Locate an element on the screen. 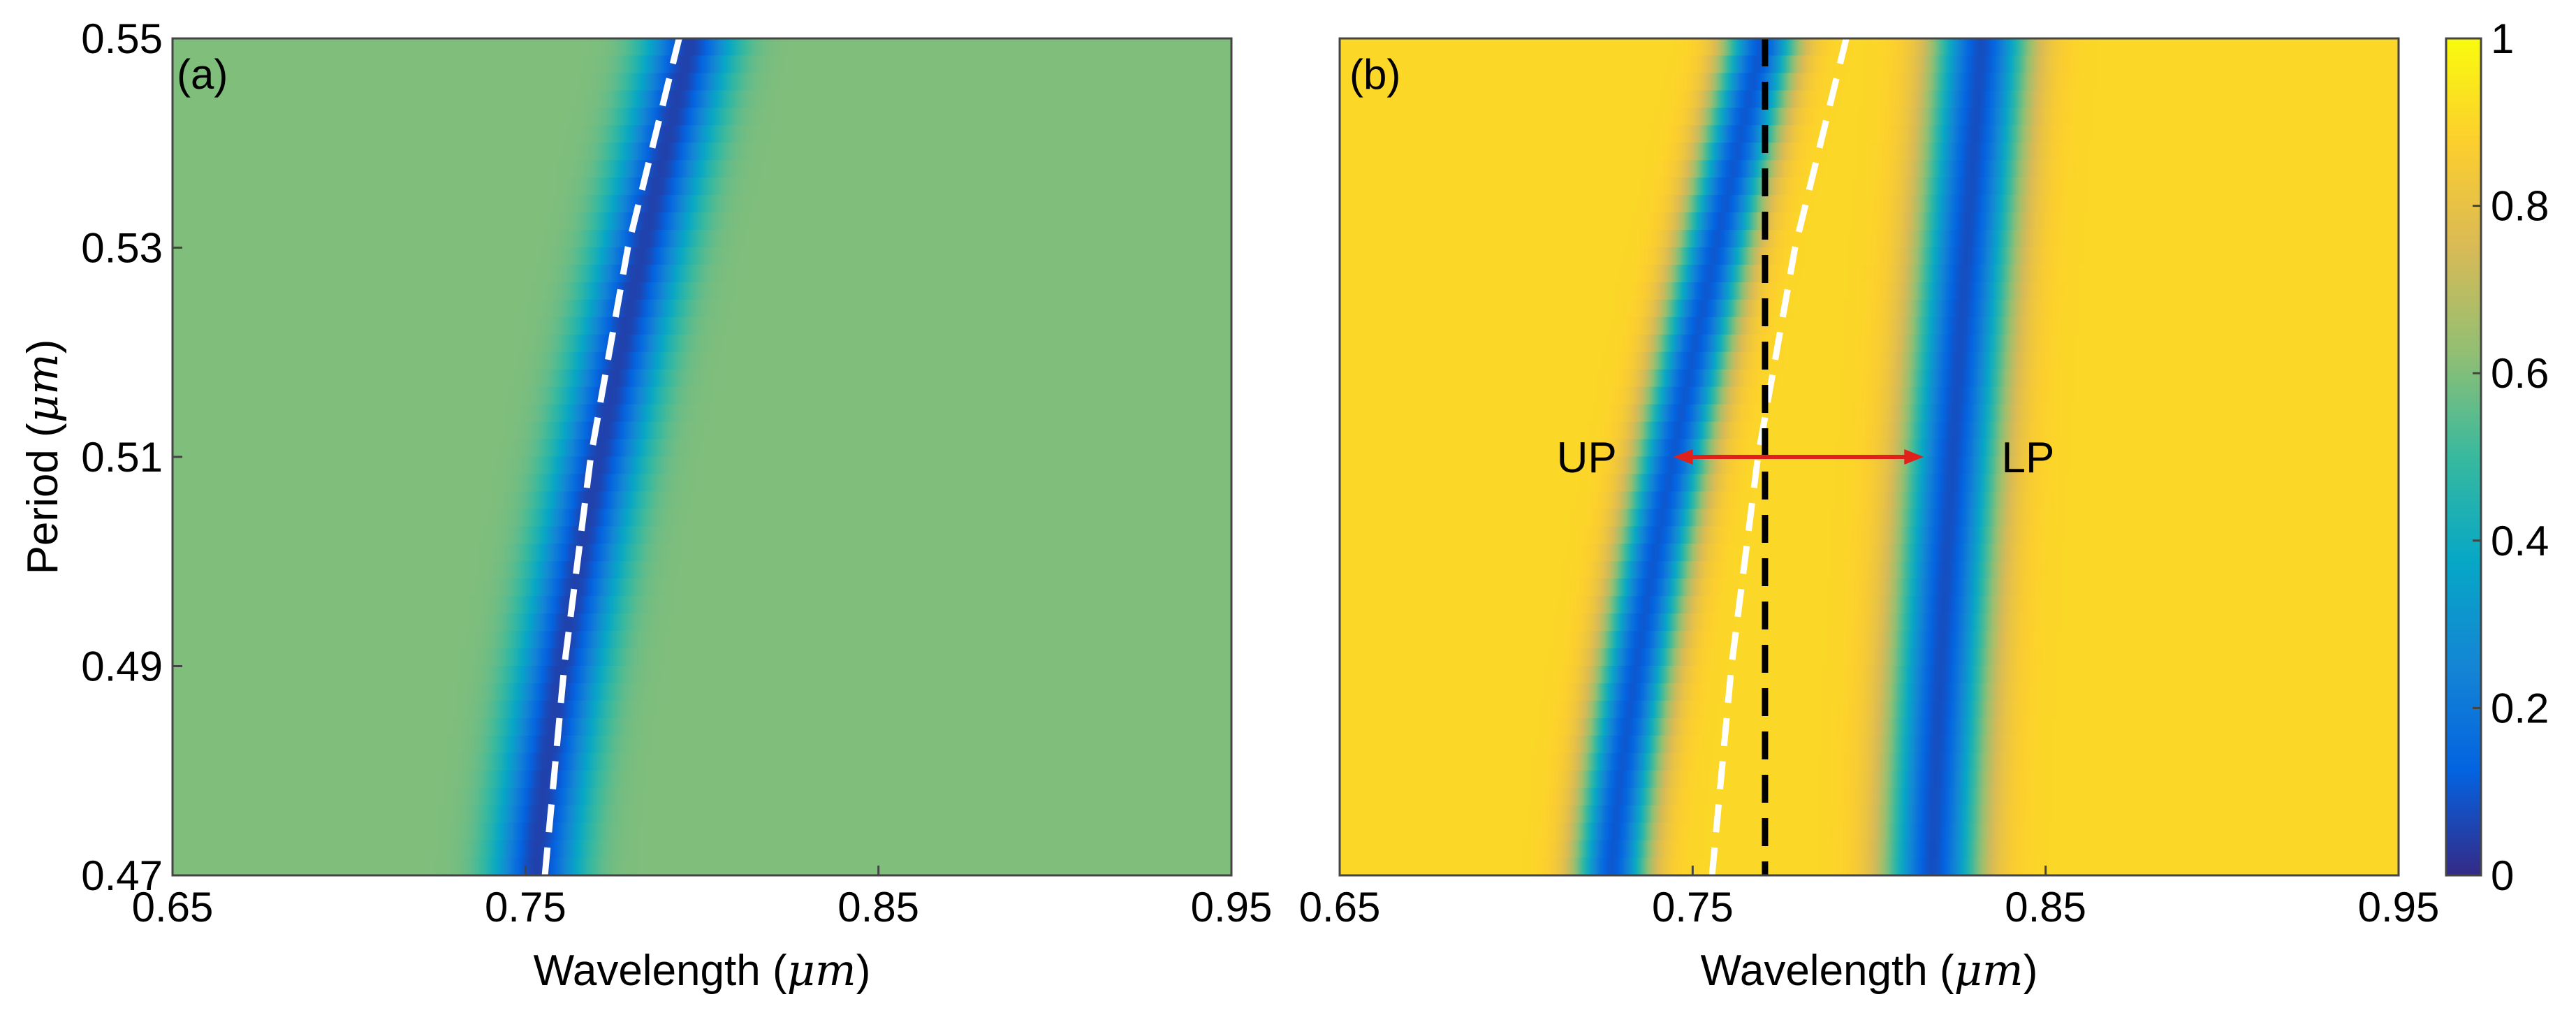 This screenshot has width=2576, height=1013. colorbar: 0 0.2 0.4 0.6 0.8 1 is located at coordinates (2497, 457).